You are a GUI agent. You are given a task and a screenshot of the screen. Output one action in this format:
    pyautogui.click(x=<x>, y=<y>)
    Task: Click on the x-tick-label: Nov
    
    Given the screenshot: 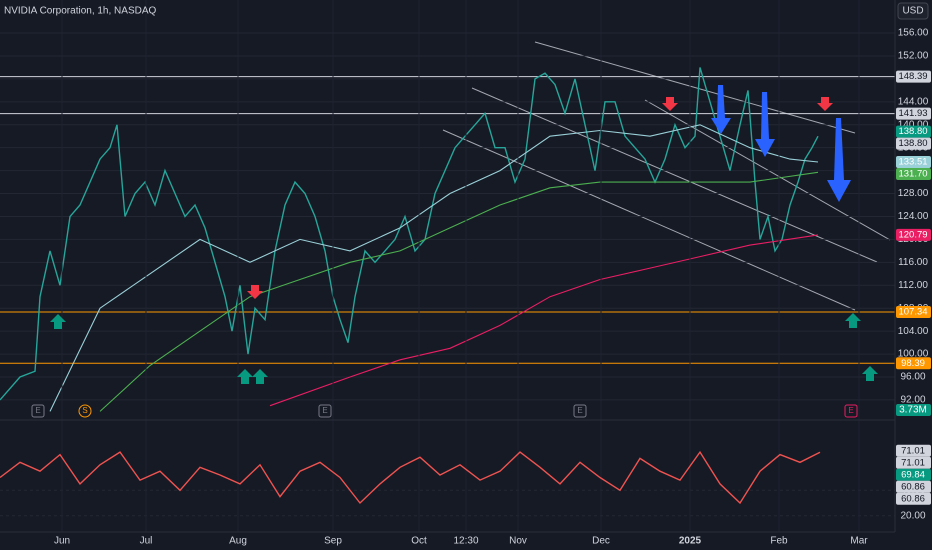 What is the action you would take?
    pyautogui.click(x=518, y=541)
    